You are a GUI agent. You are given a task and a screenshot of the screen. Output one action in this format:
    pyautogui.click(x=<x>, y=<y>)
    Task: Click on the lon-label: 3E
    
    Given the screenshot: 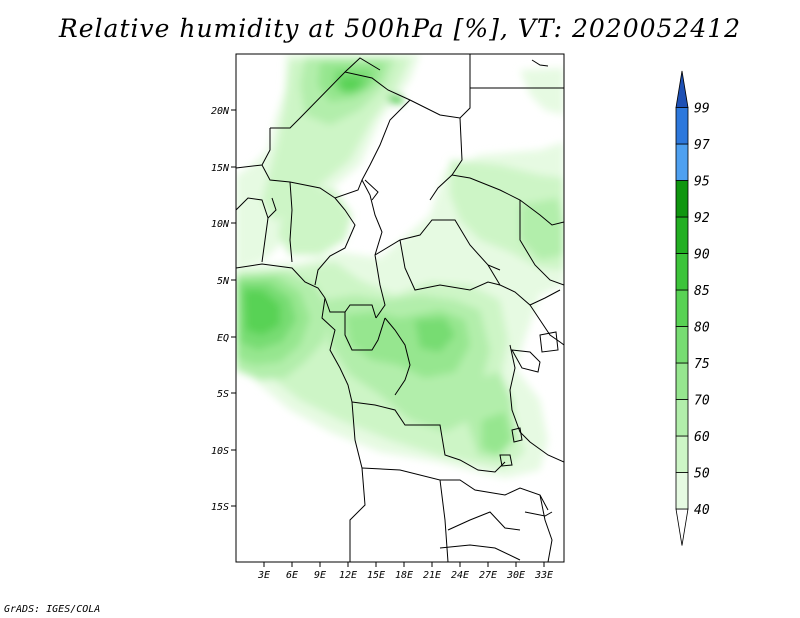 What is the action you would take?
    pyautogui.click(x=263, y=575)
    